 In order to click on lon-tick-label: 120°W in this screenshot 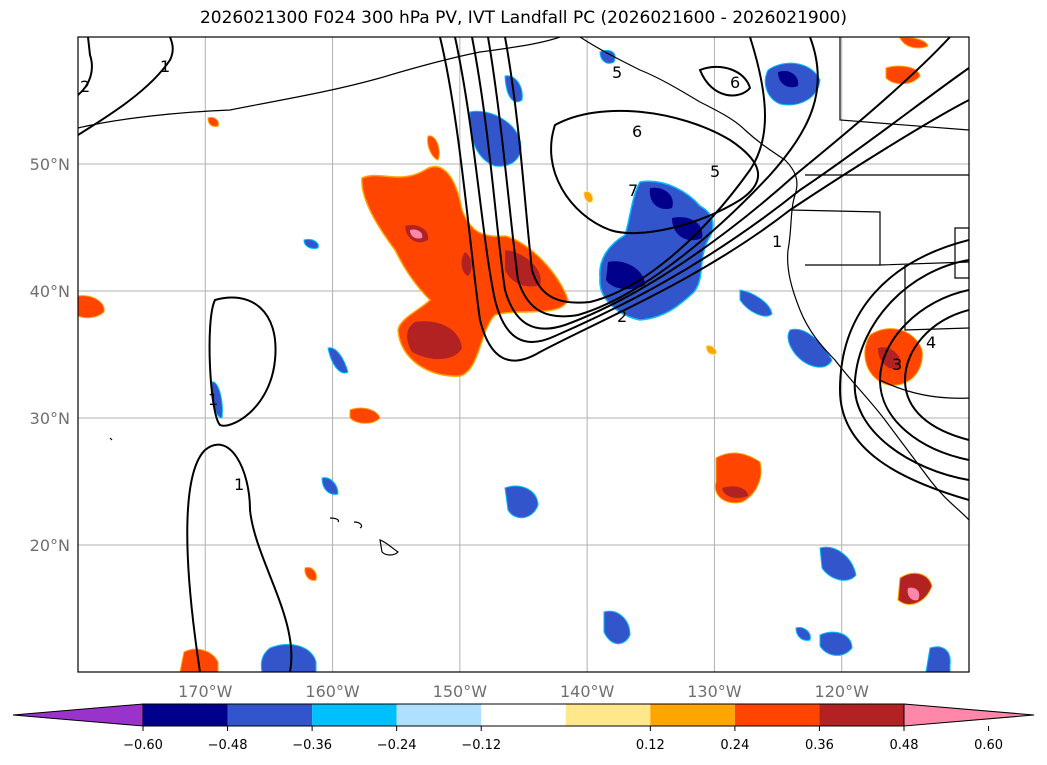, I will do `click(842, 691)`.